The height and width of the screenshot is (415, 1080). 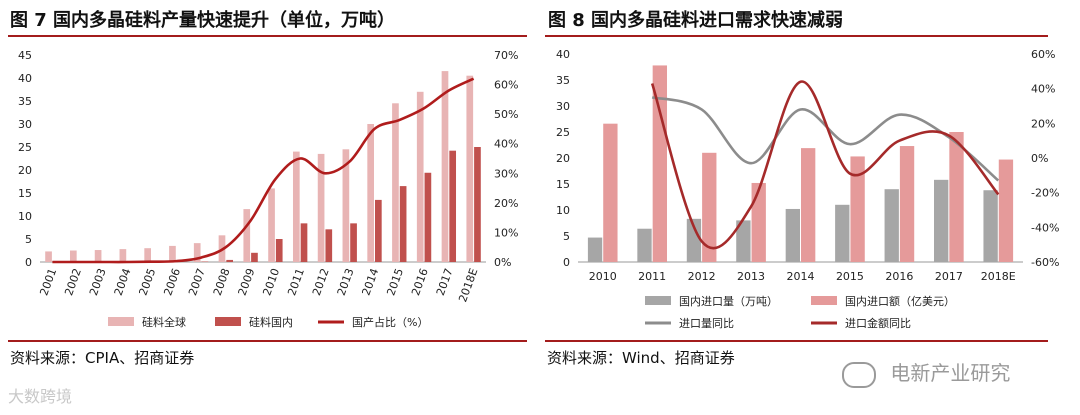 What do you see at coordinates (197, 282) in the screenshot?
I see `left-x-tick: 2007` at bounding box center [197, 282].